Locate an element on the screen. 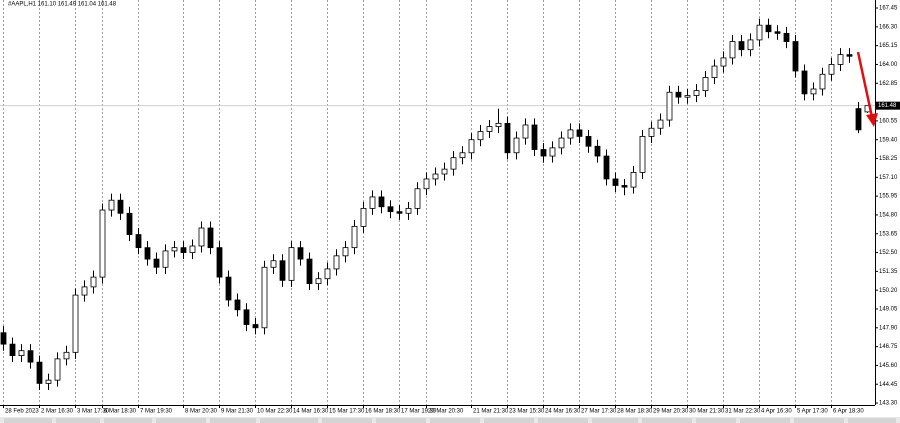 The width and height of the screenshot is (900, 423). x-tick-label: 20 Mar 20:30 is located at coordinates (446, 412).